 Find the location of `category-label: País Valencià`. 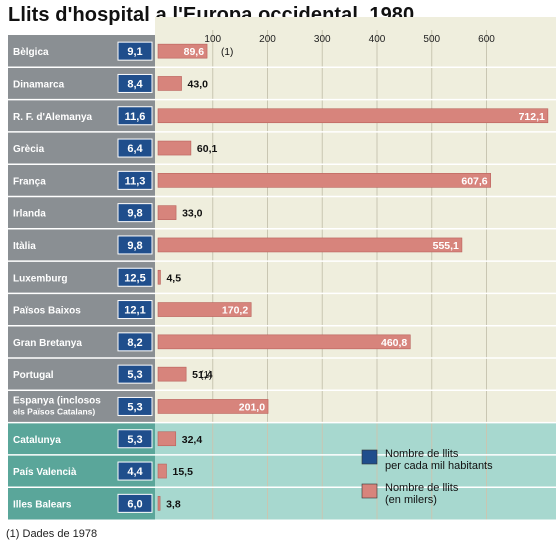

category-label: País Valencià is located at coordinates (45, 472).